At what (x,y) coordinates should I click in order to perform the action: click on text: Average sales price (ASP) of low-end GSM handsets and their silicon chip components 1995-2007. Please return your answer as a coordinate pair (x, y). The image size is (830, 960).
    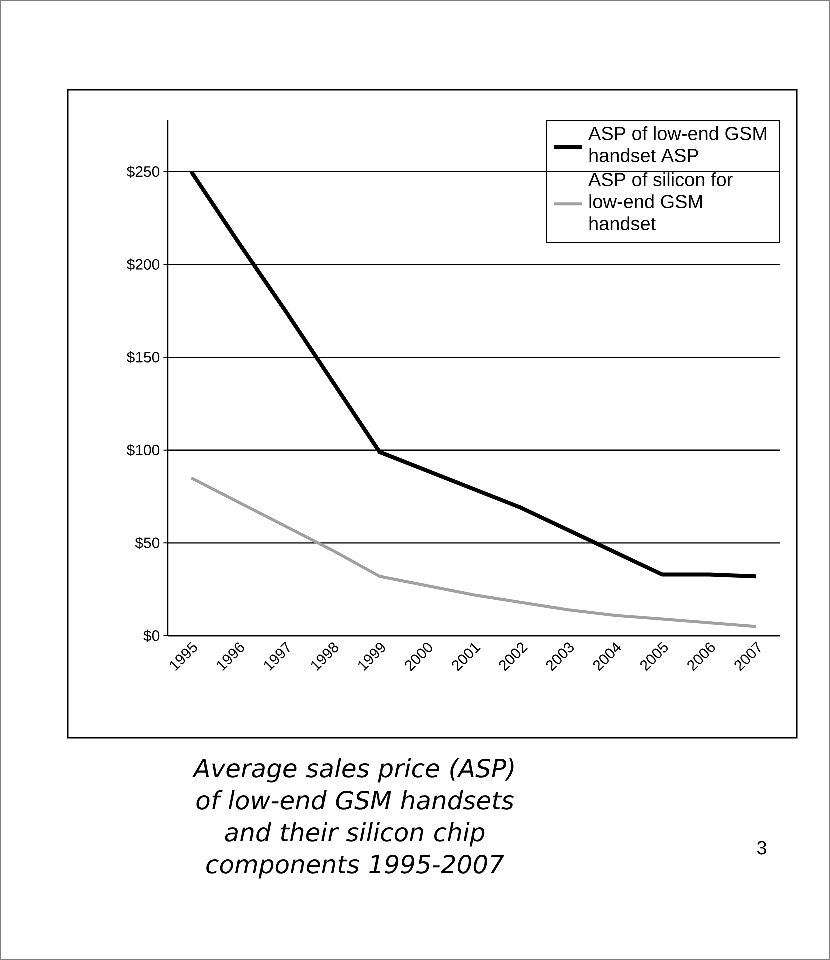
    Looking at the image, I should click on (353, 818).